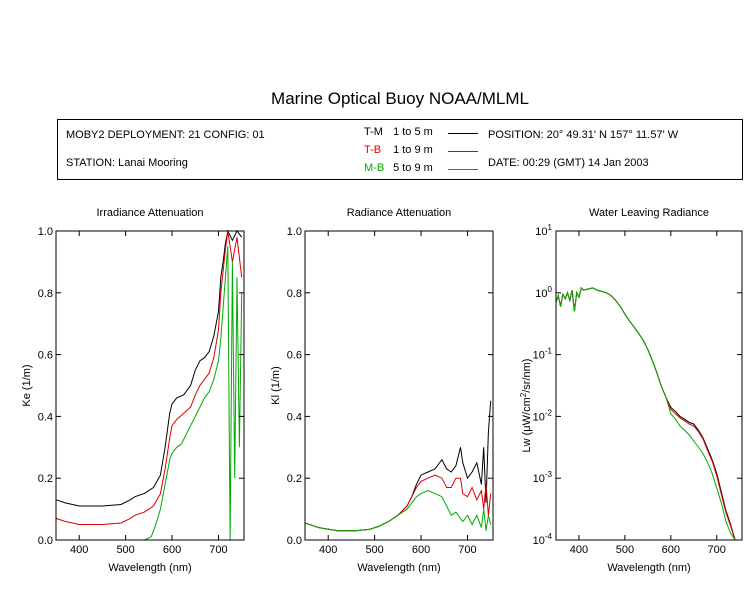 Image resolution: width=750 pixels, height=600 pixels. I want to click on y-axis-label: Lw (μW/cm2/sr/nm), so click(526, 406).